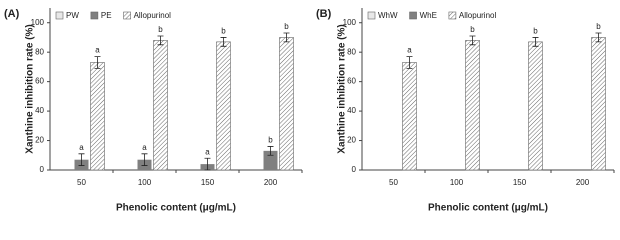 This screenshot has height=240, width=620. What do you see at coordinates (428, 15) in the screenshot?
I see `legend-label: WhE` at bounding box center [428, 15].